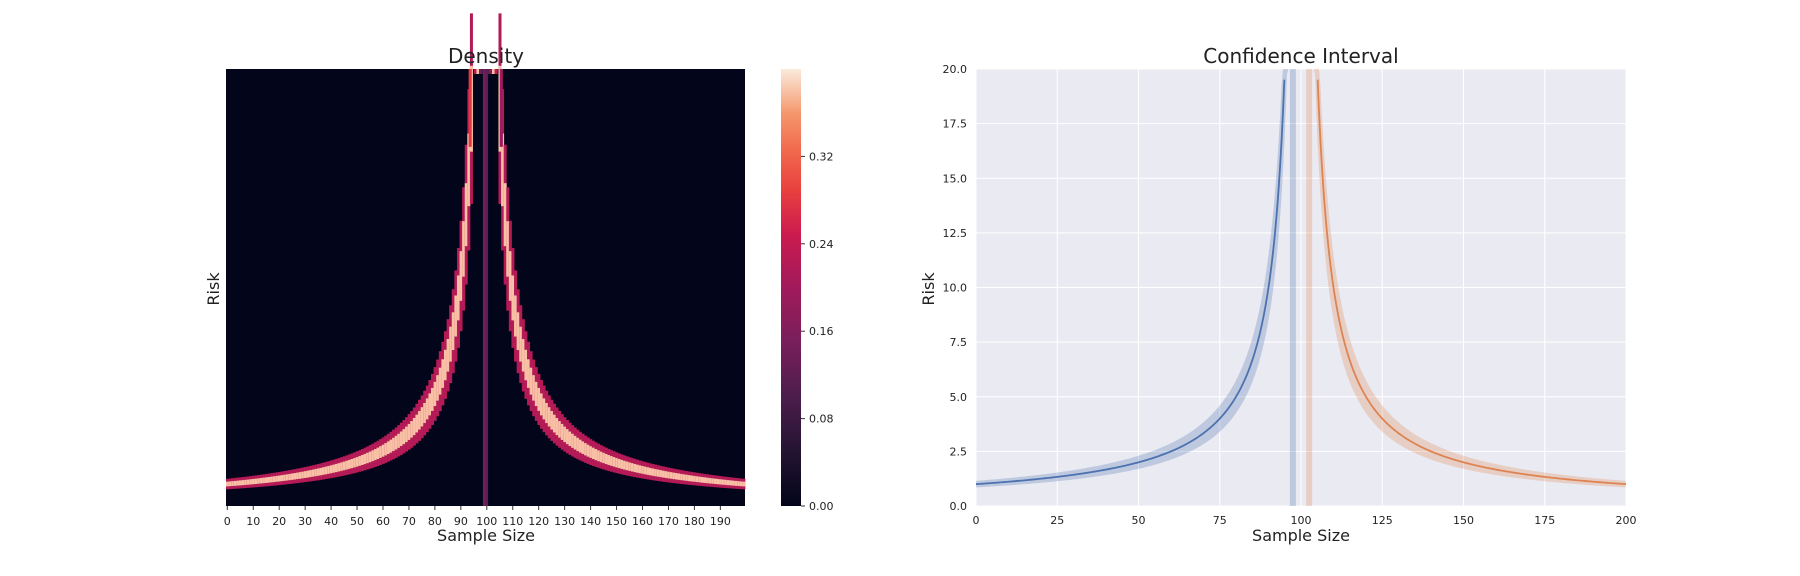  What do you see at coordinates (1292, 287) in the screenshot?
I see `ci-singularity-band` at bounding box center [1292, 287].